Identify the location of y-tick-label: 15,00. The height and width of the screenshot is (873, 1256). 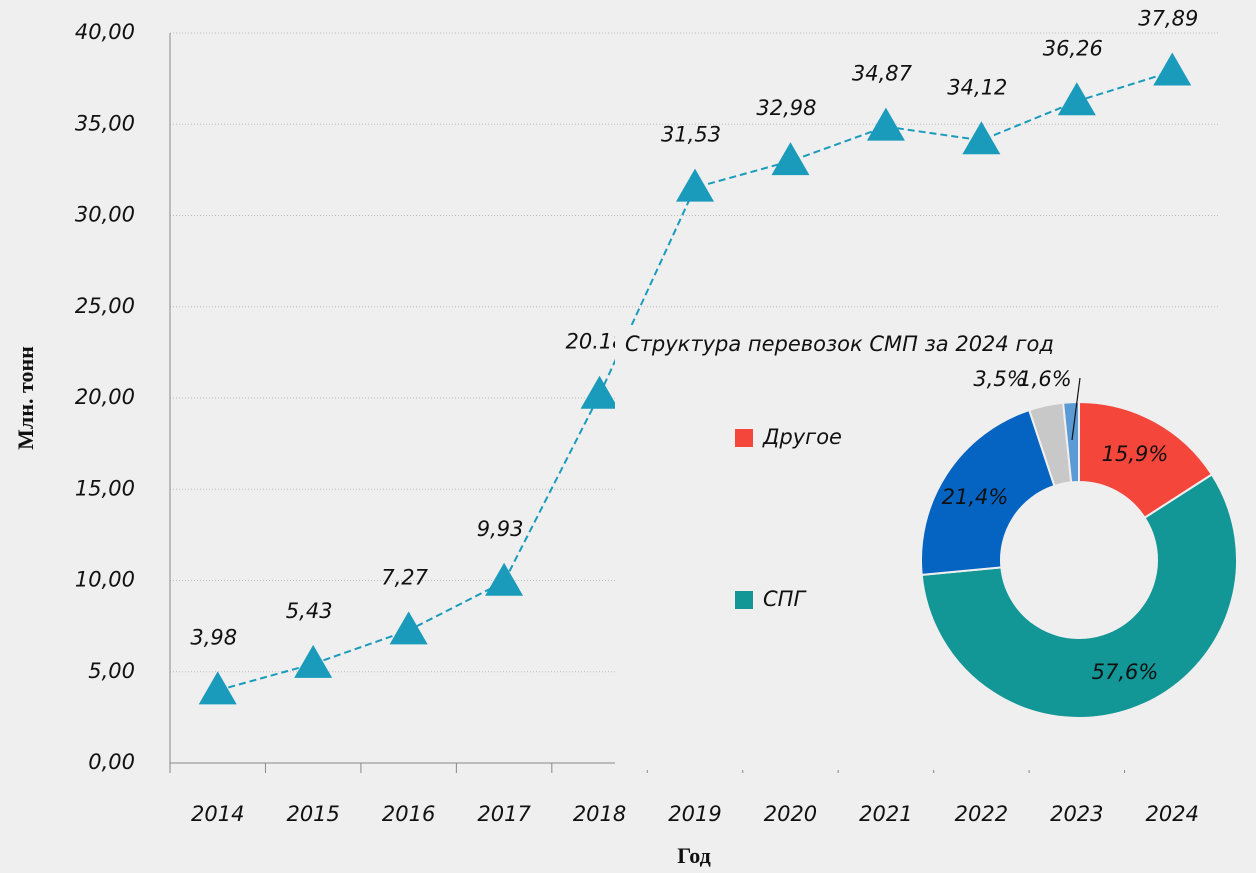
(105, 488).